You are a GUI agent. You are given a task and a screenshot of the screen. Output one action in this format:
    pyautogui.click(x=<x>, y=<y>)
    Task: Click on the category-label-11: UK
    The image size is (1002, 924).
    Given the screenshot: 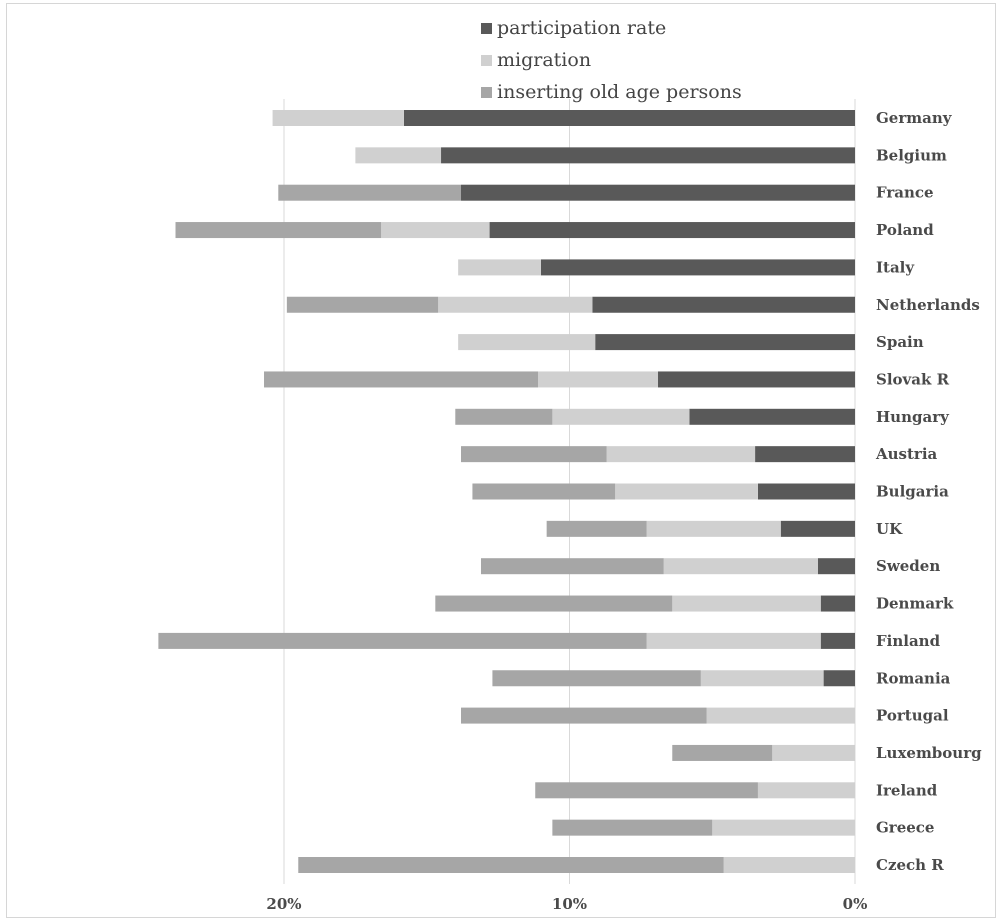 What is the action you would take?
    pyautogui.click(x=889, y=529)
    